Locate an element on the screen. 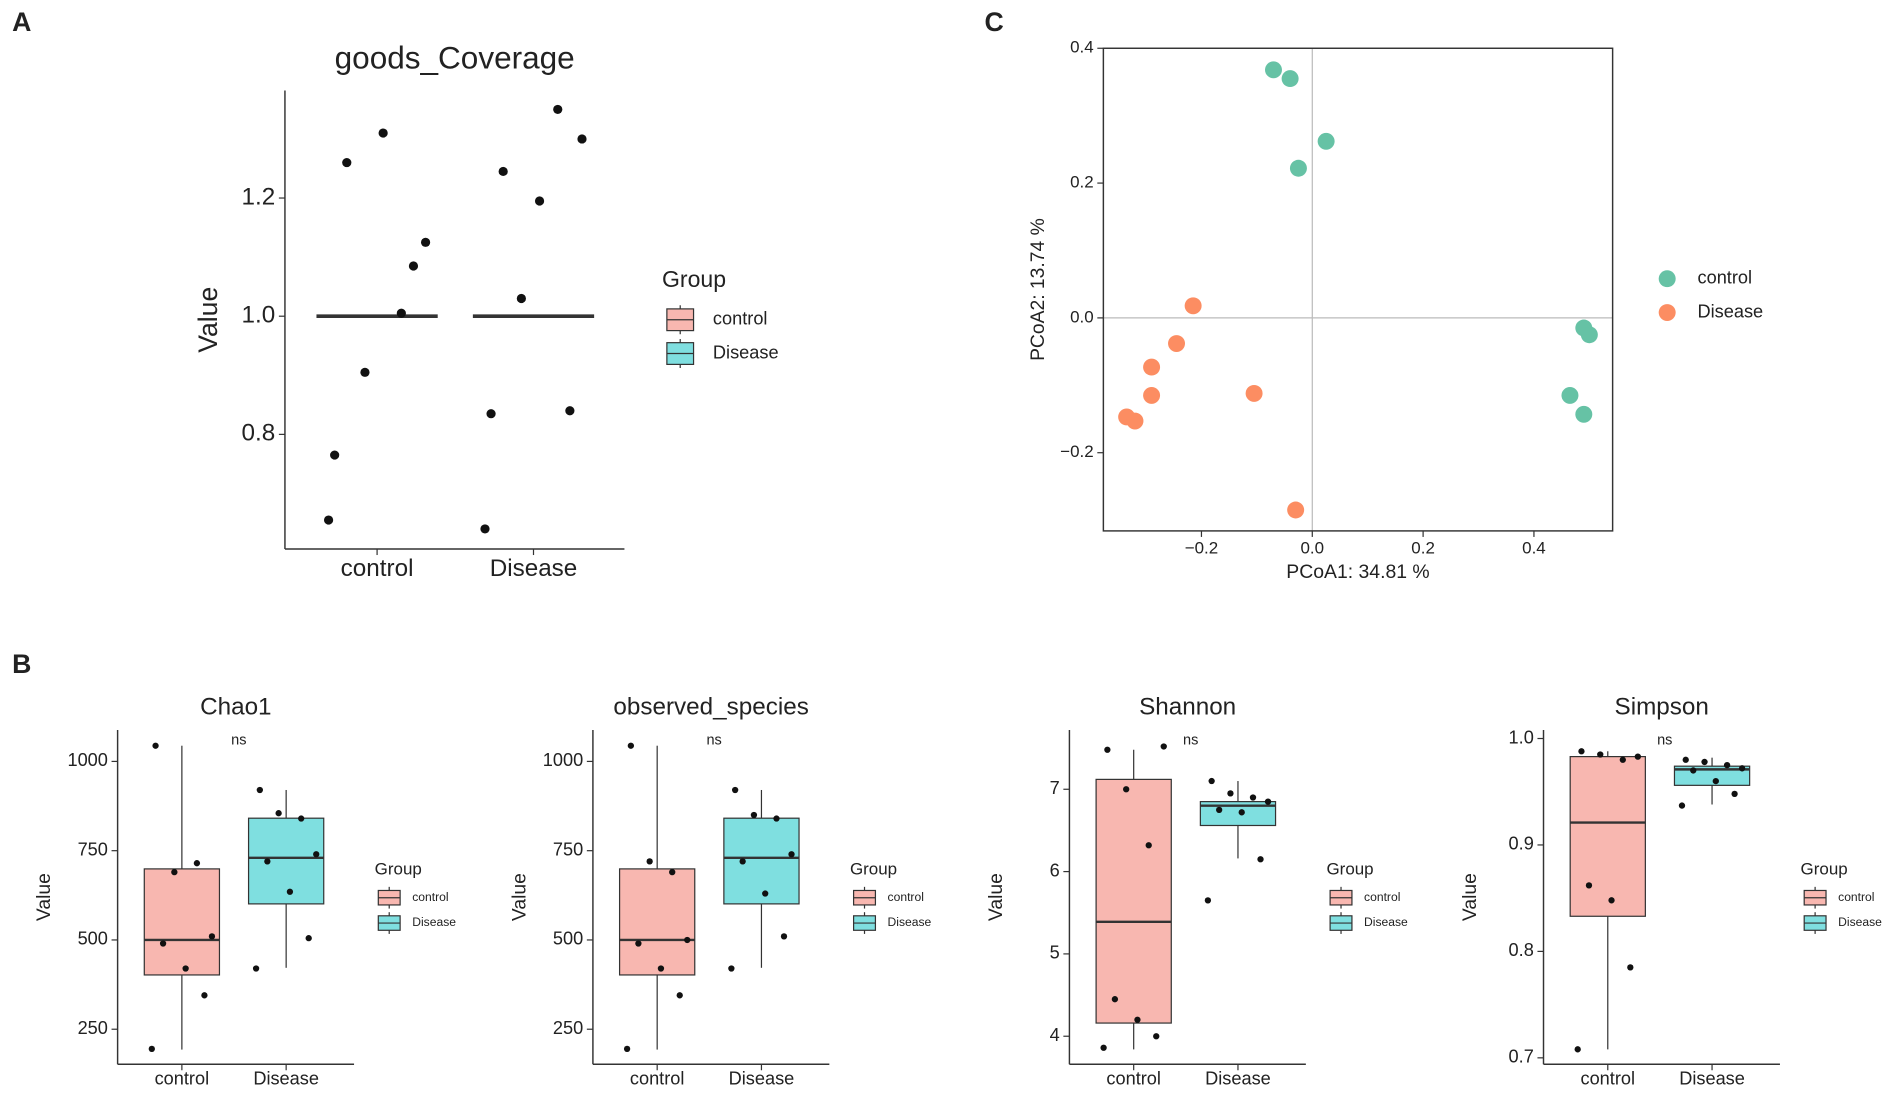 The width and height of the screenshot is (1901, 1098). y-tick-label: 0.0 is located at coordinates (1082, 316).